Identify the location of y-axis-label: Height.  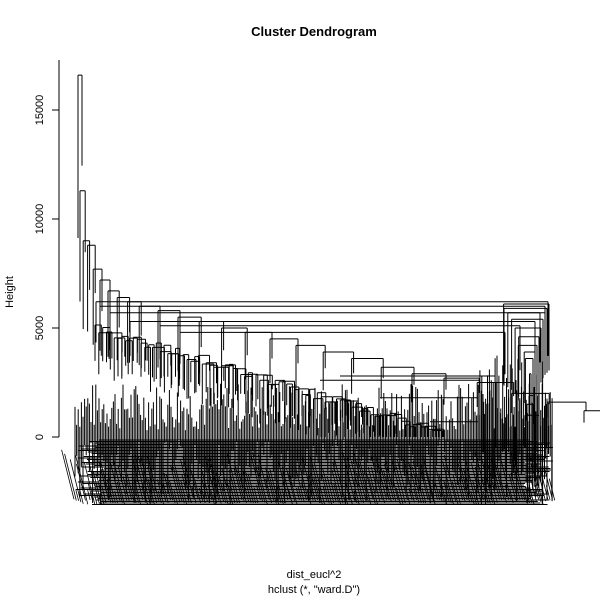
(10, 292).